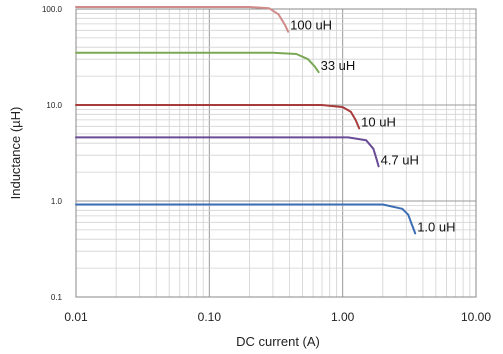 This screenshot has height=354, width=503. What do you see at coordinates (436, 226) in the screenshot?
I see `series-label: 1.0 uH` at bounding box center [436, 226].